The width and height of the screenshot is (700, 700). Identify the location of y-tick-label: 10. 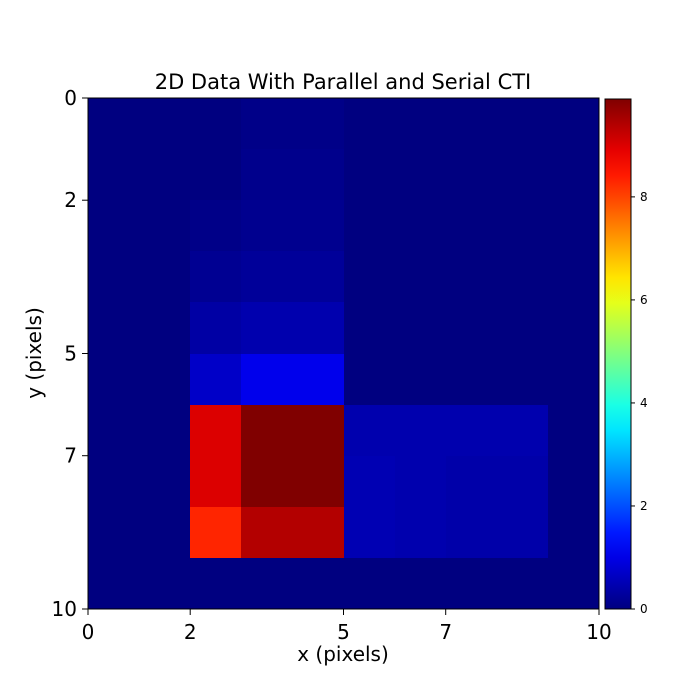
(64, 609).